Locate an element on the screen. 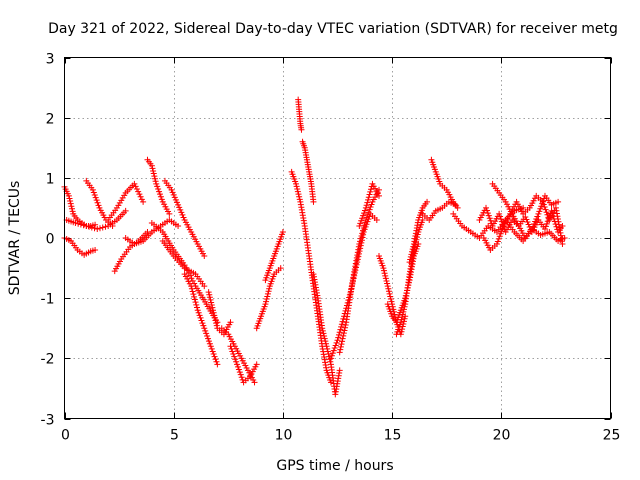 The height and width of the screenshot is (480, 640). y-tick-label: -2 is located at coordinates (48, 360).